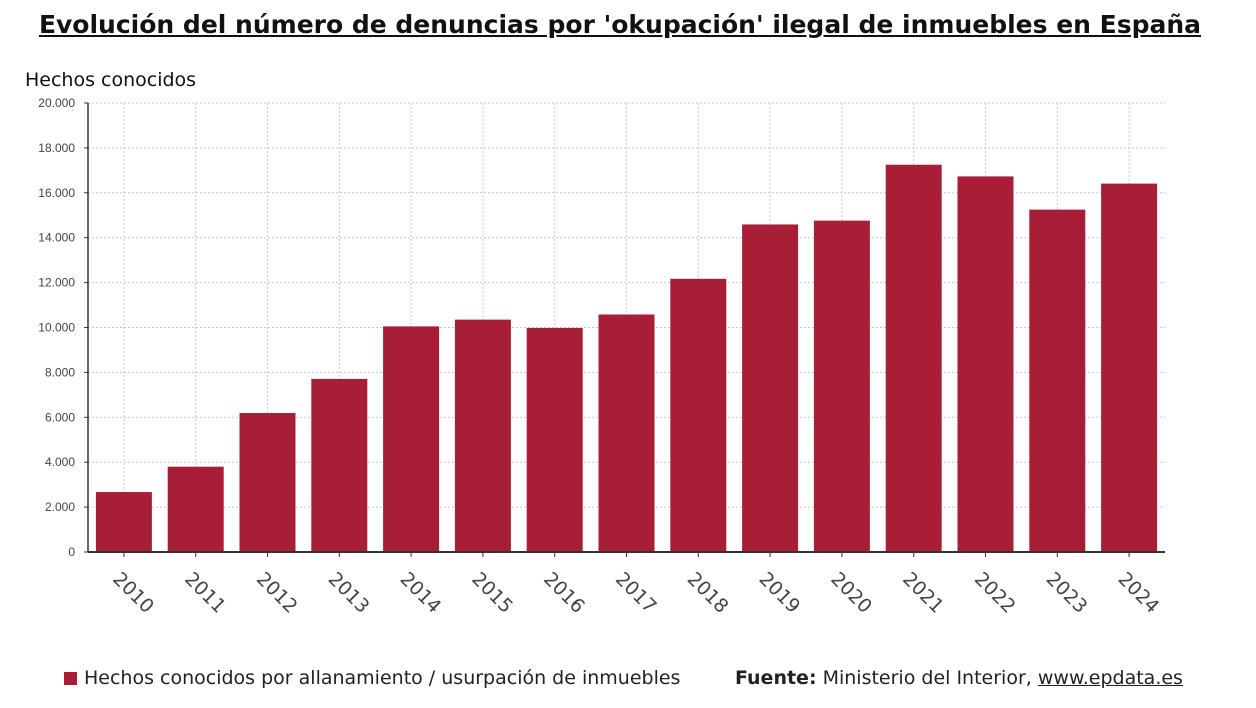 The image size is (1256, 708). Describe the element at coordinates (851, 593) in the screenshot. I see `x-tick-label: 2020` at that location.